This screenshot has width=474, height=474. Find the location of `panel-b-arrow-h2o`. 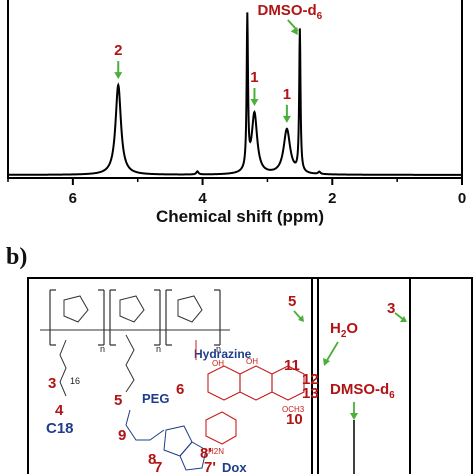

panel-b-arrow-h2o is located at coordinates (332, 352).